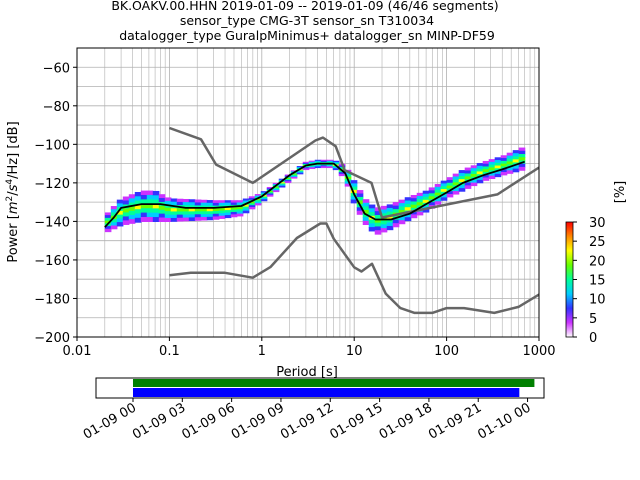 Image resolution: width=640 pixels, height=480 pixels. I want to click on y-tick-label: −160, so click(52, 261).